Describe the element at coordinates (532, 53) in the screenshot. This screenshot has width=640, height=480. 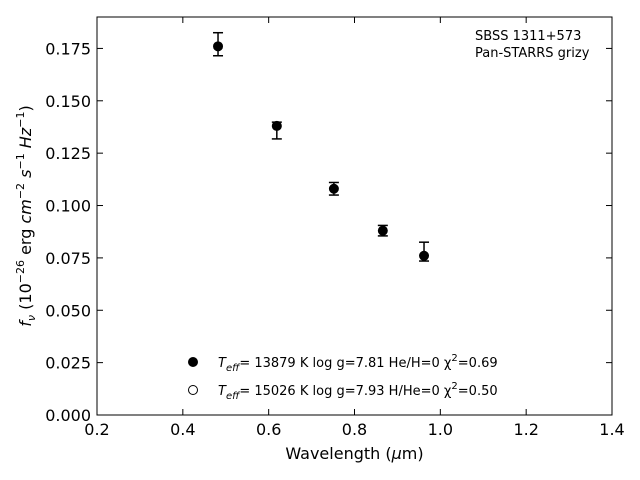
I see `annotation-survey: Pan-STARRS grizy` at that location.